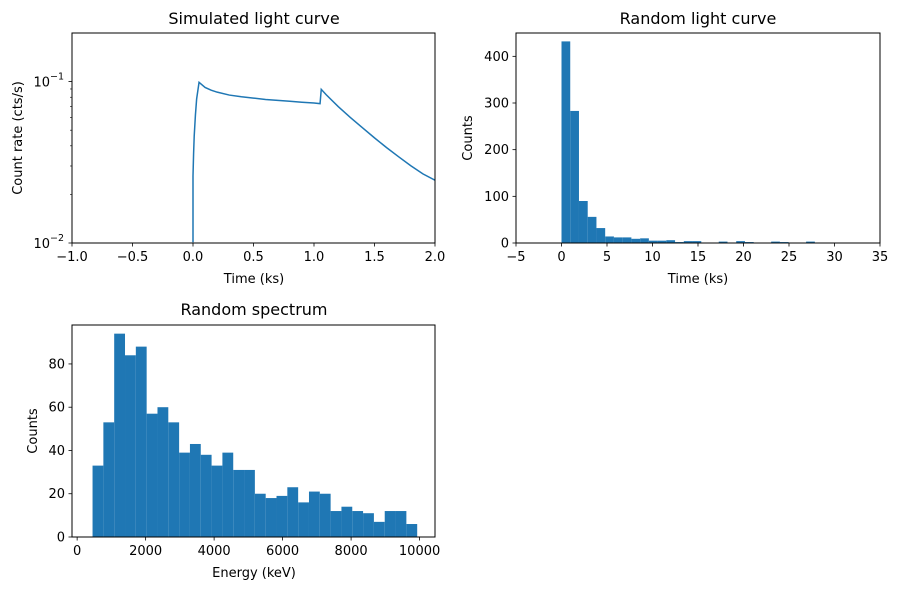 Image resolution: width=898 pixels, height=590 pixels. I want to click on x-tick-label: 6000, so click(282, 551).